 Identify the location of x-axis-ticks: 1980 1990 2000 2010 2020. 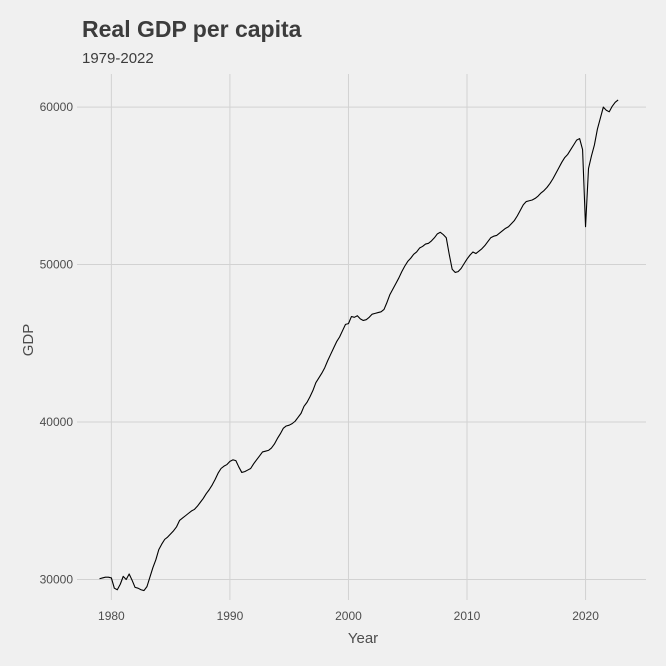
(348, 616).